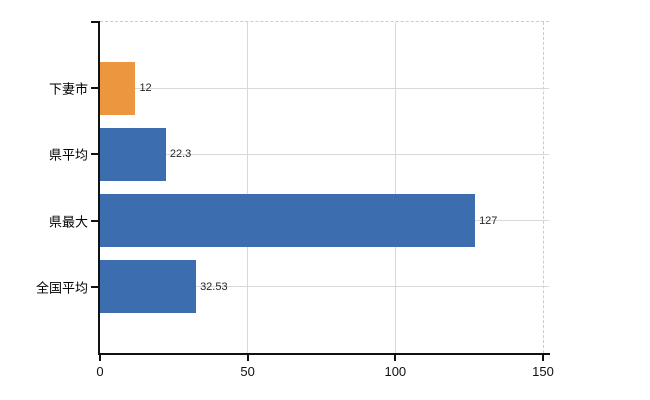 This screenshot has width=650, height=400. What do you see at coordinates (543, 187) in the screenshot?
I see `plot-border-right` at bounding box center [543, 187].